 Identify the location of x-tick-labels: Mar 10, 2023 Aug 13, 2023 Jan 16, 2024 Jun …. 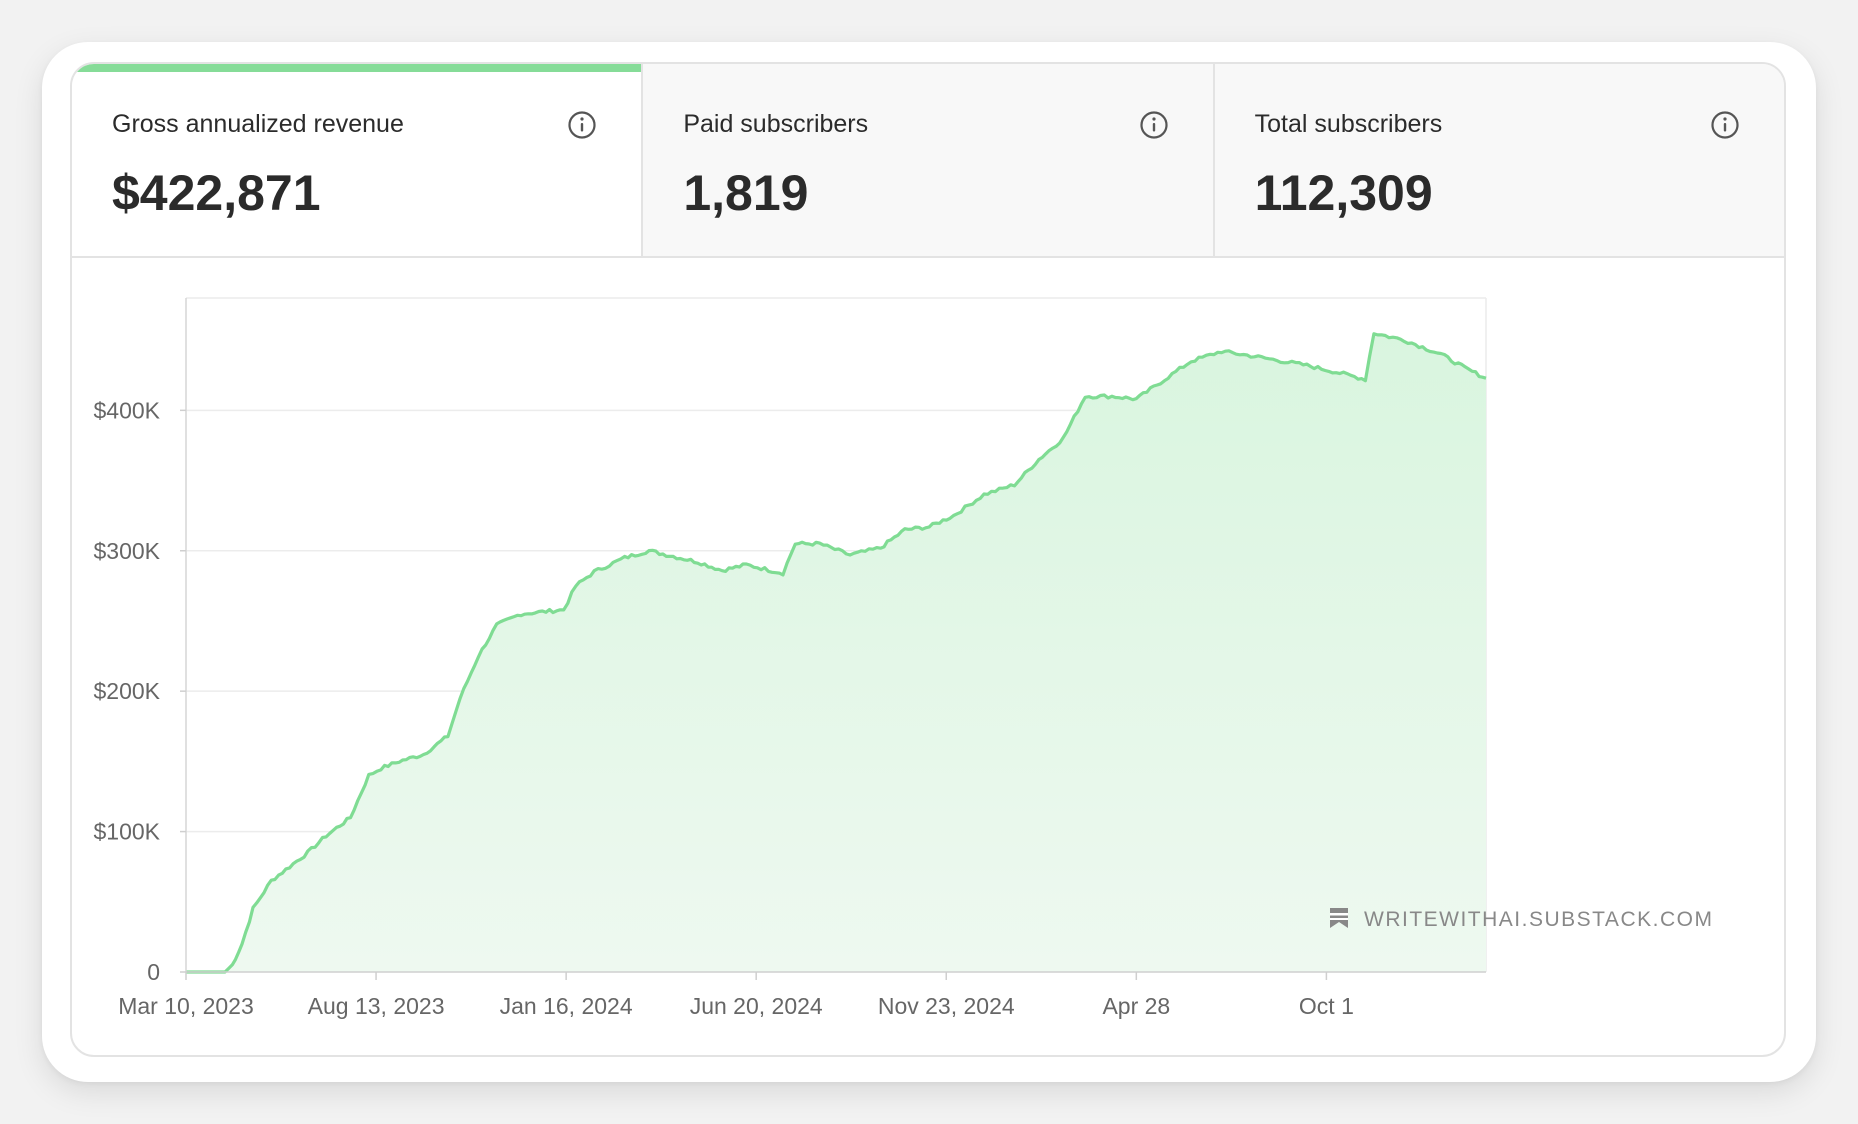
(736, 1006).